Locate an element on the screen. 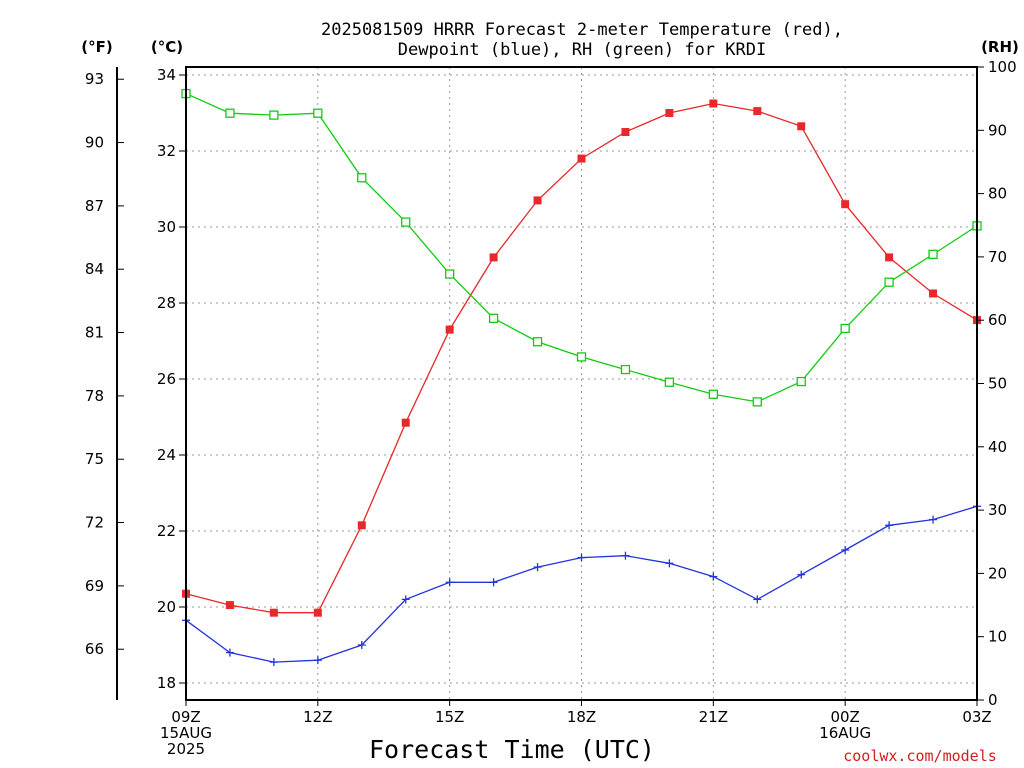 This screenshot has height=768, width=1024. rh-tick-label: 60 is located at coordinates (997, 320).